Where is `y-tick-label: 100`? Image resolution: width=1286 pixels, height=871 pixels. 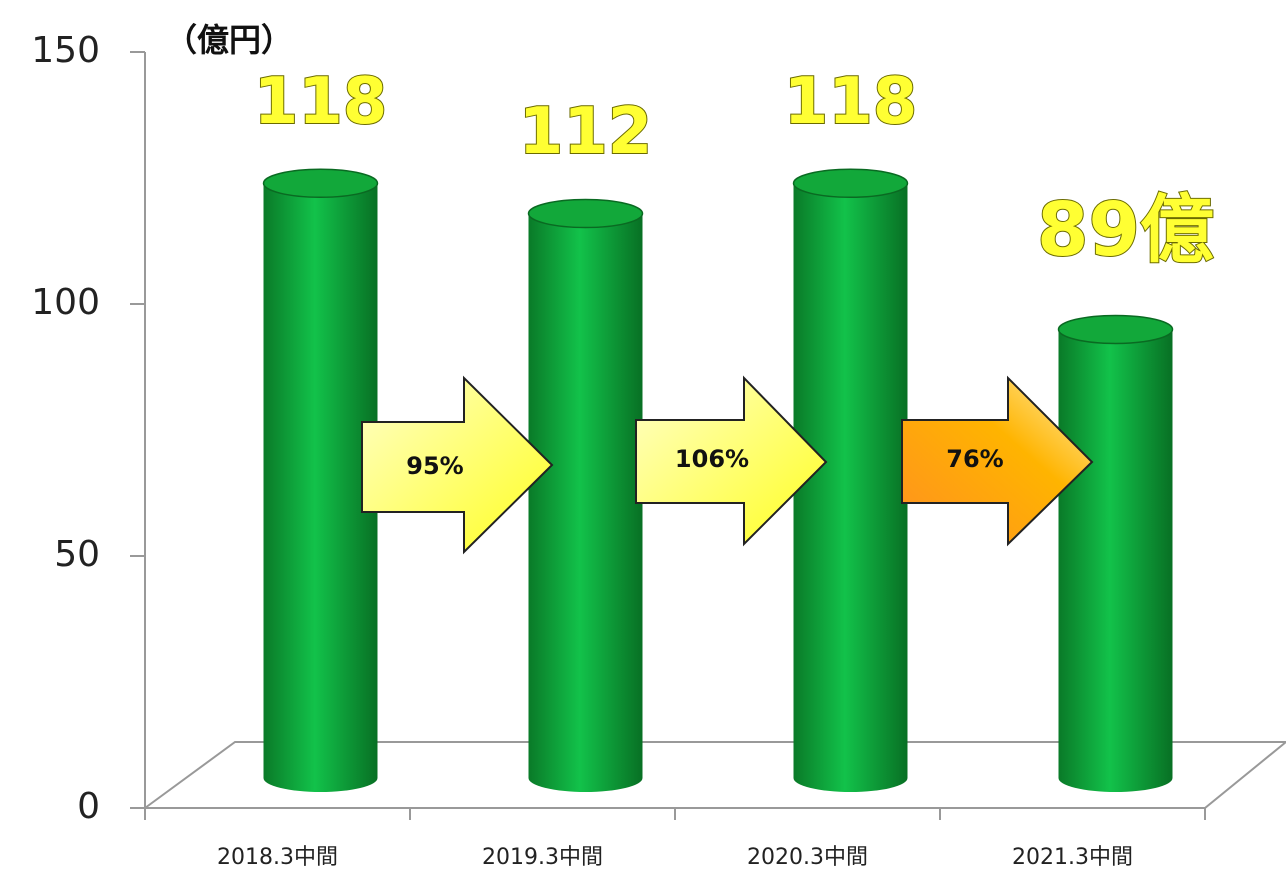
y-tick-label: 100 is located at coordinates (65, 302).